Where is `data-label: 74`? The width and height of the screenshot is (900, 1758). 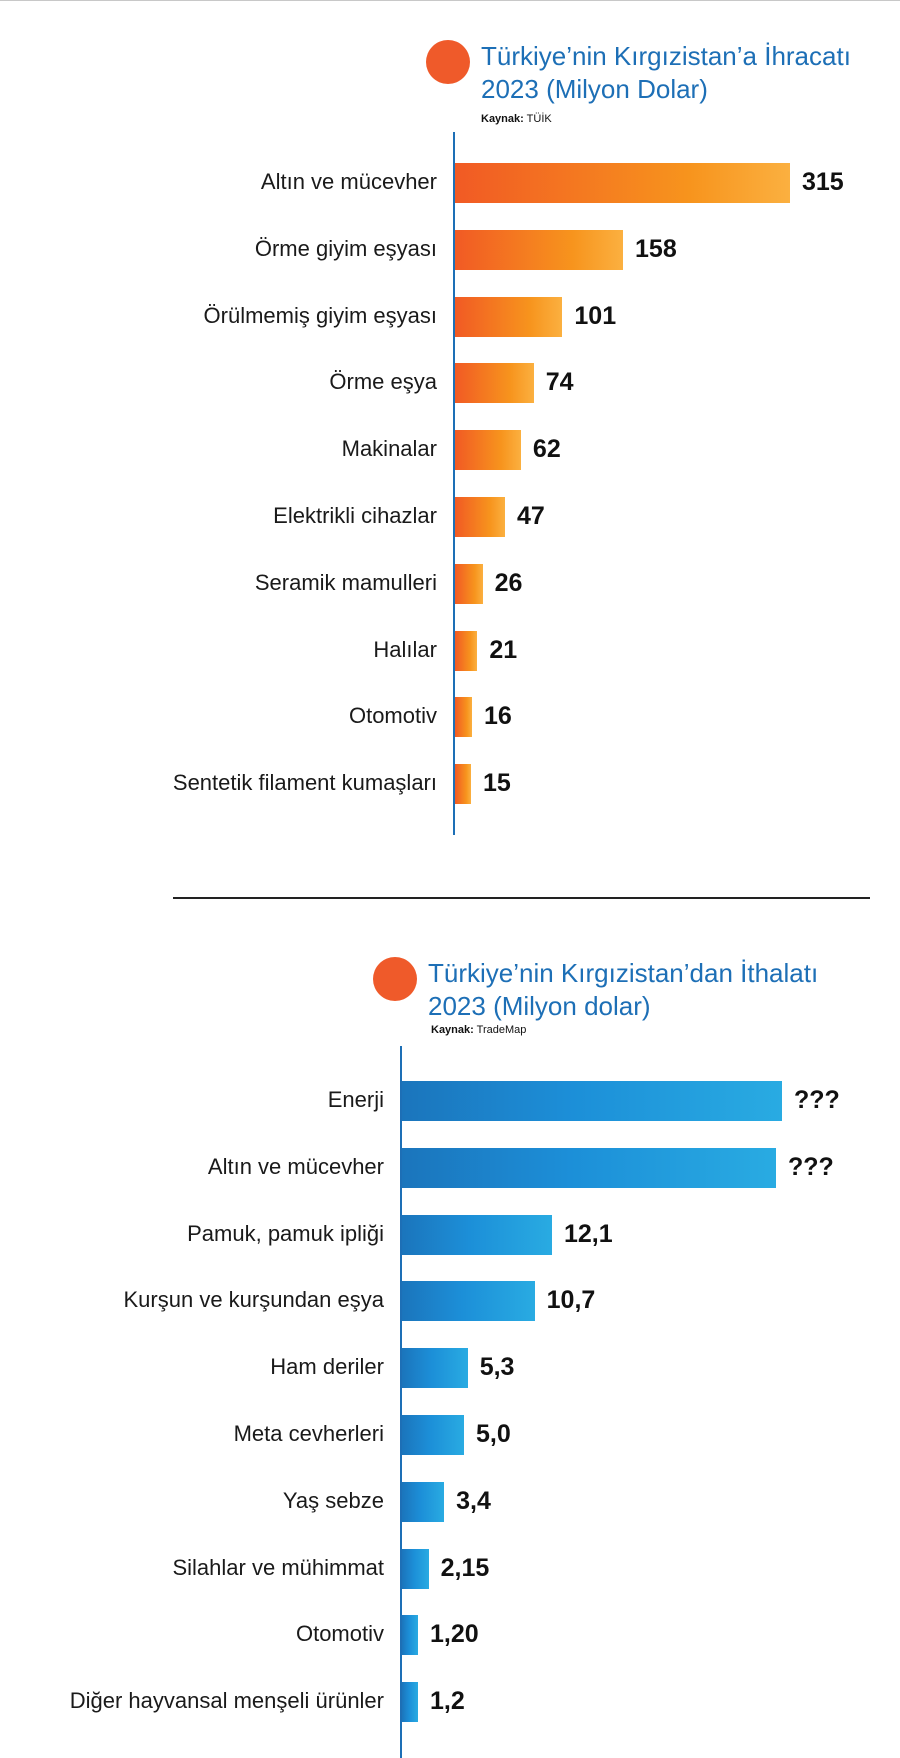 data-label: 74 is located at coordinates (559, 382).